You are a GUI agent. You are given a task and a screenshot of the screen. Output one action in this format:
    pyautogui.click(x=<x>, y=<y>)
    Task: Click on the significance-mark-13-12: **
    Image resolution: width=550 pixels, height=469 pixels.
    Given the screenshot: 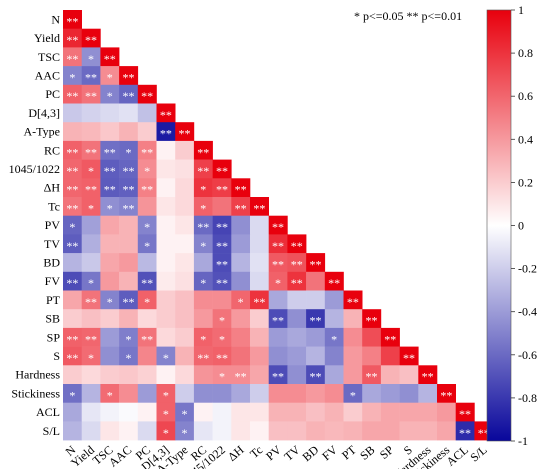 What is the action you would take?
    pyautogui.click(x=297, y=264)
    